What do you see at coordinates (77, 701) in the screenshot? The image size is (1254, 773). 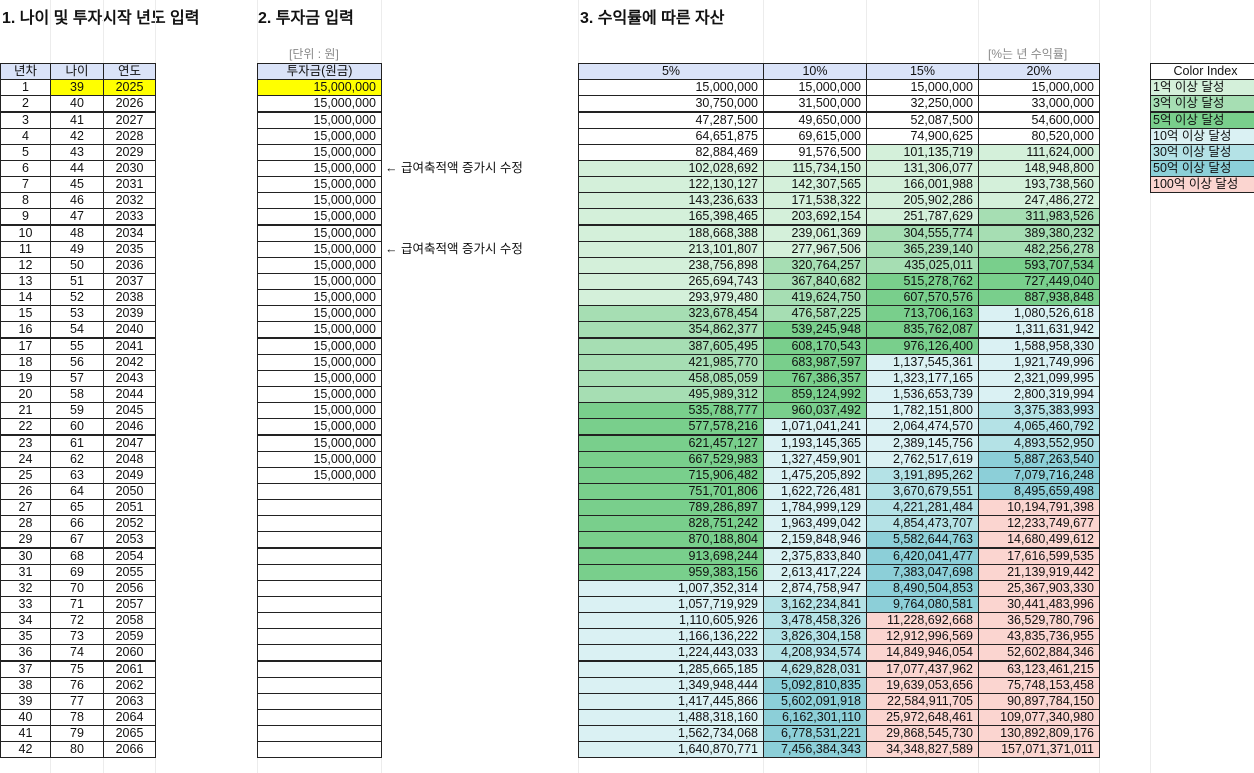 I see `table1-cell-ages: 77` at bounding box center [77, 701].